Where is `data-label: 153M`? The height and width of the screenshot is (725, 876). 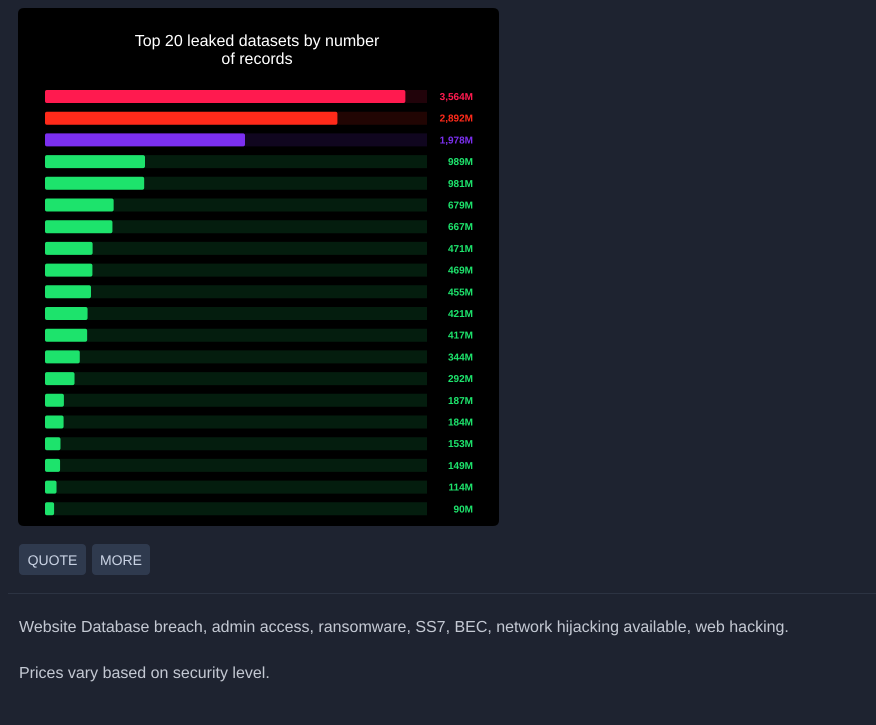
data-label: 153M is located at coordinates (460, 444).